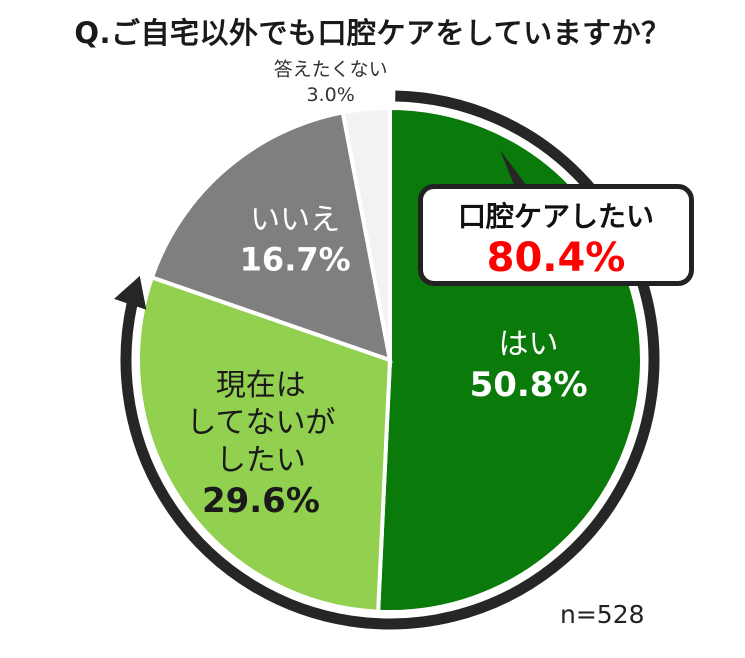  I want to click on callout-value: 80.4%, so click(556, 258).